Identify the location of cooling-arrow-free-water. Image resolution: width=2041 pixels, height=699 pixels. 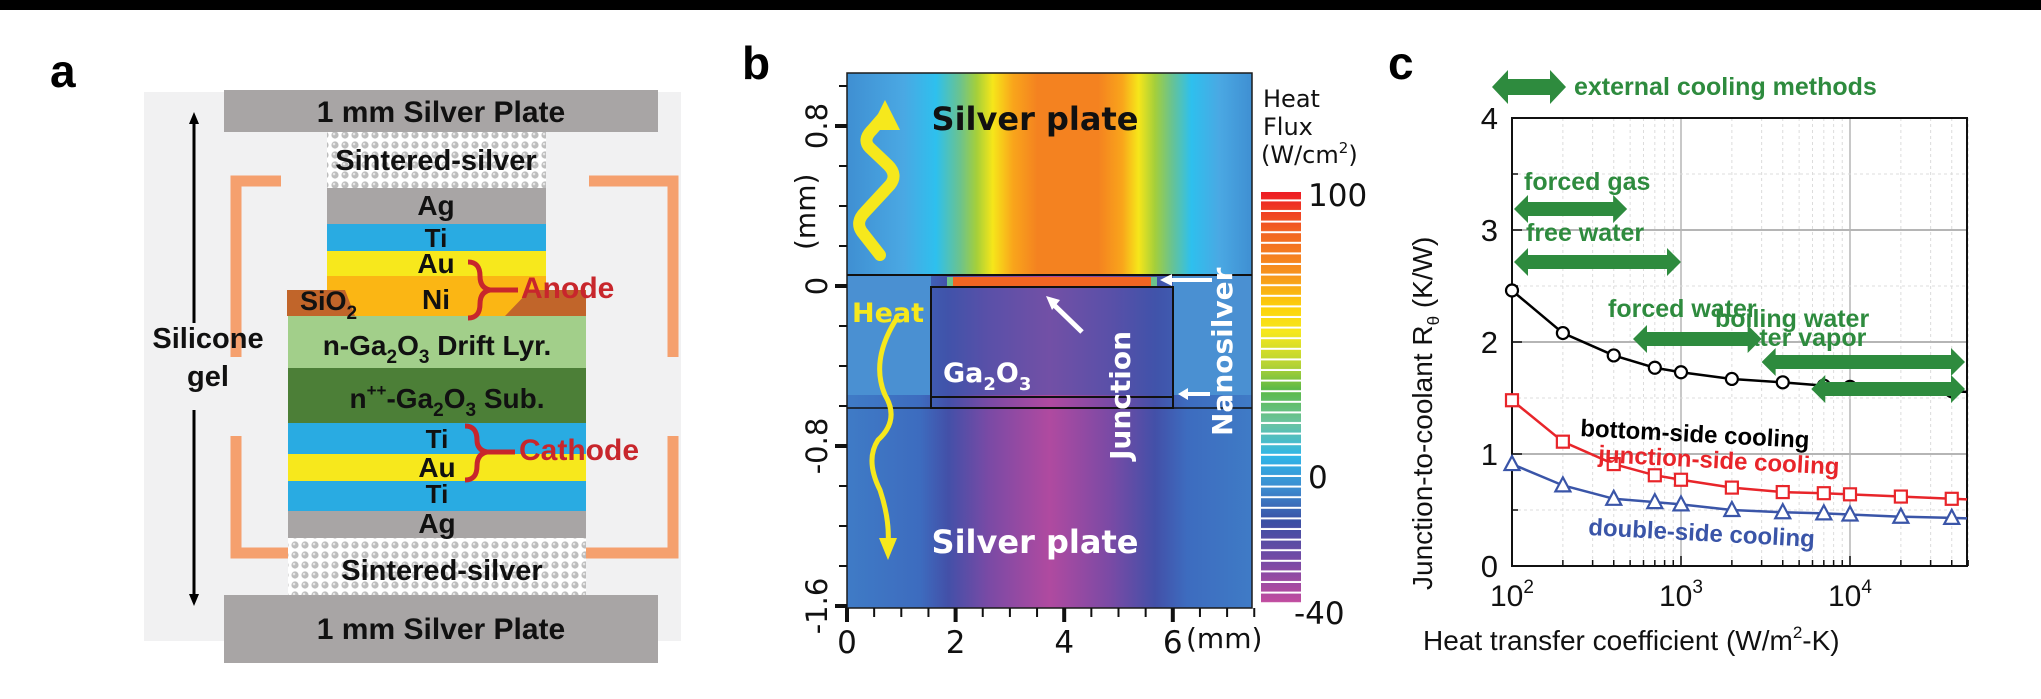
(1597, 262).